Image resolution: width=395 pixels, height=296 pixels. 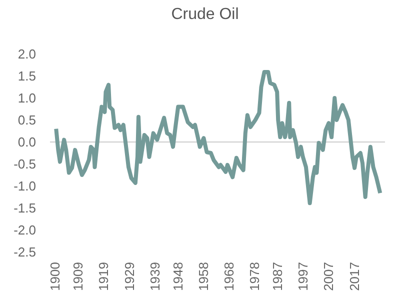 I want to click on y-tick-label: 1.5, so click(x=27, y=76).